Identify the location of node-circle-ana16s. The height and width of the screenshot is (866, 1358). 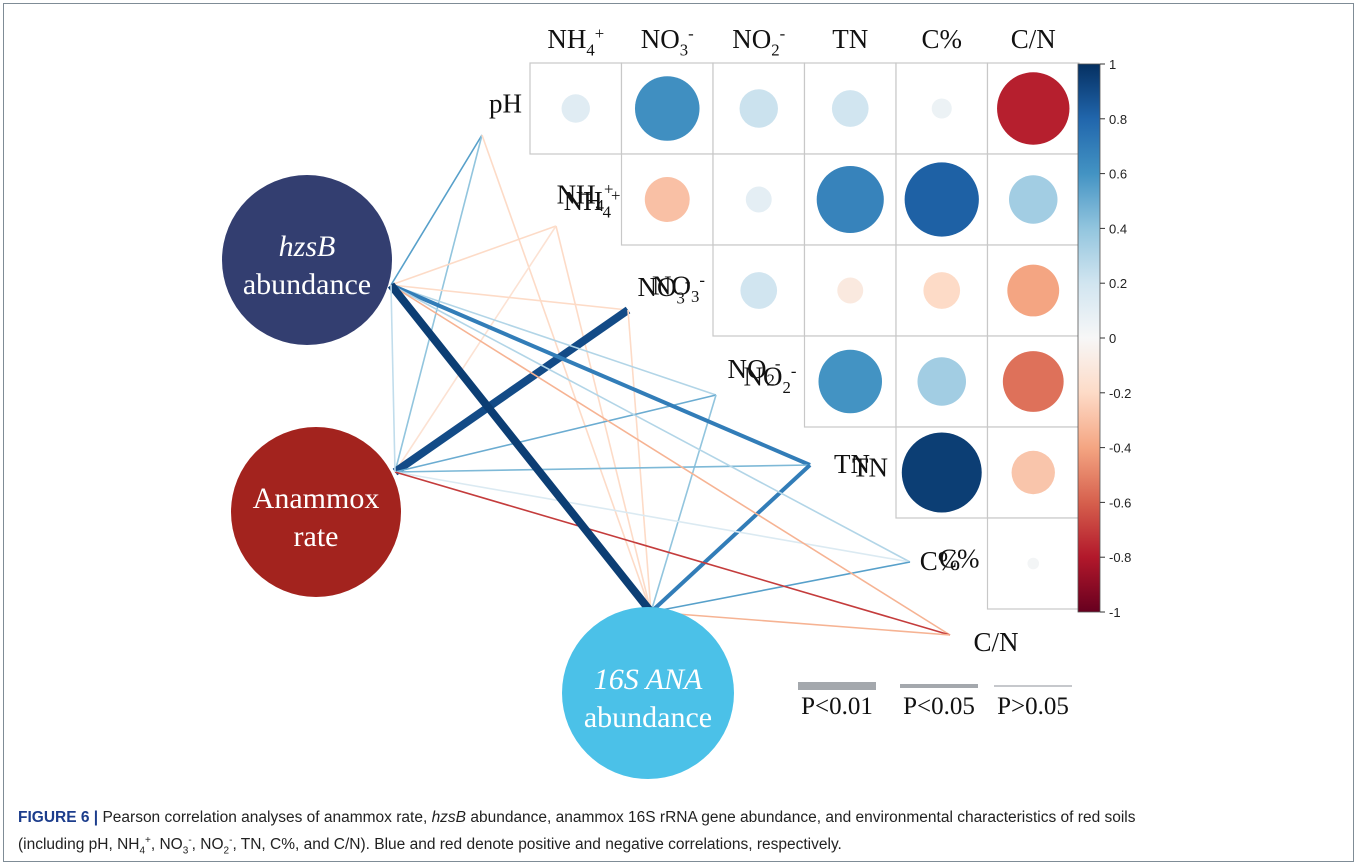
(648, 693).